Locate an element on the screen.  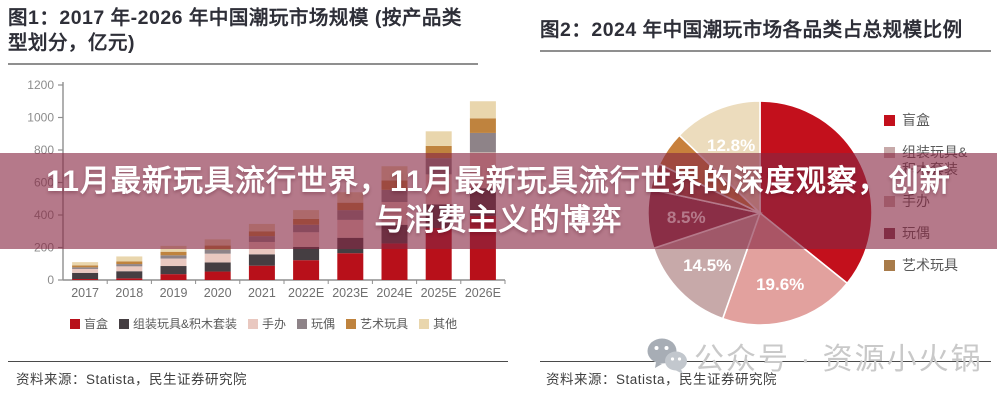
wechat-icon is located at coordinates (667, 356).